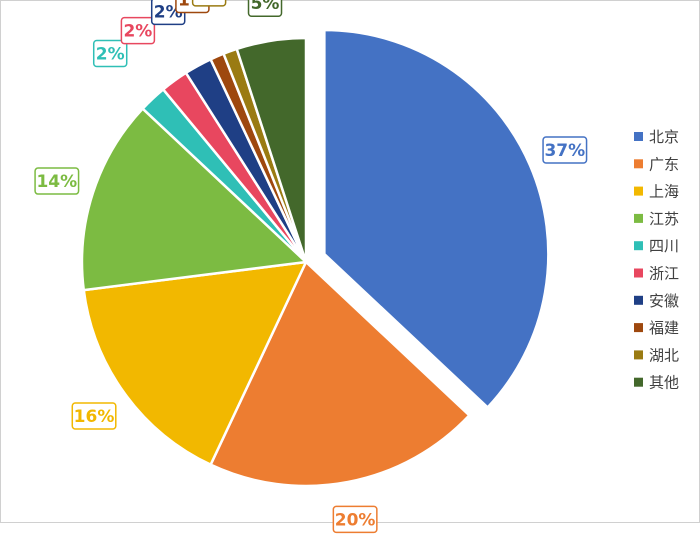 This screenshot has width=700, height=535. I want to click on data-label-6: 2%, so click(137, 32).